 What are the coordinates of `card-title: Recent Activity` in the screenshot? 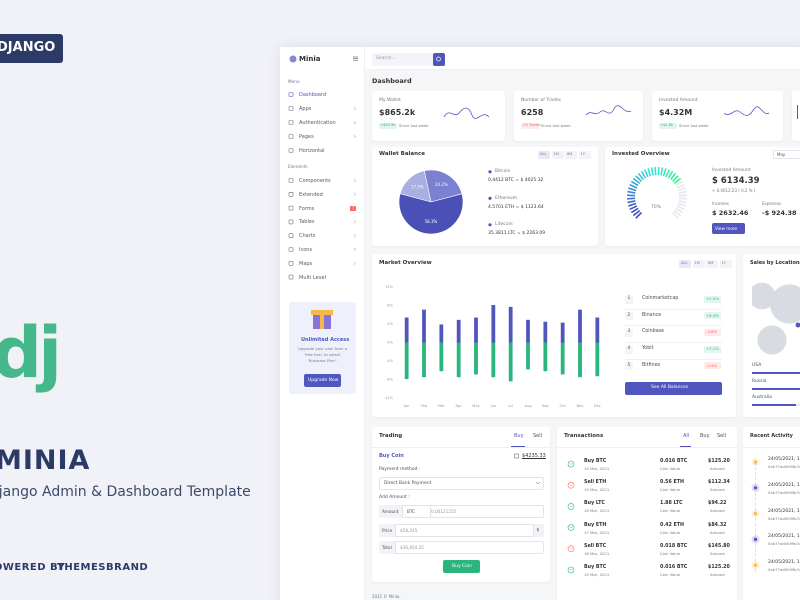 It's located at (771, 436).